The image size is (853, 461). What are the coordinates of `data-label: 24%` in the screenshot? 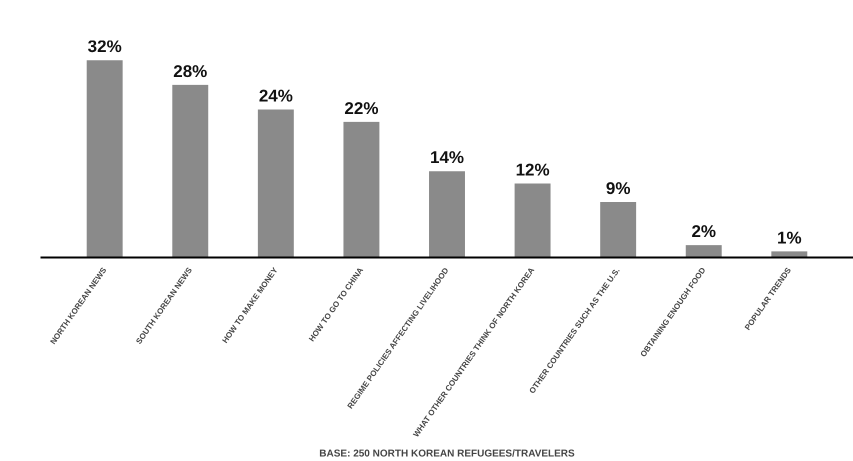 It's located at (275, 96).